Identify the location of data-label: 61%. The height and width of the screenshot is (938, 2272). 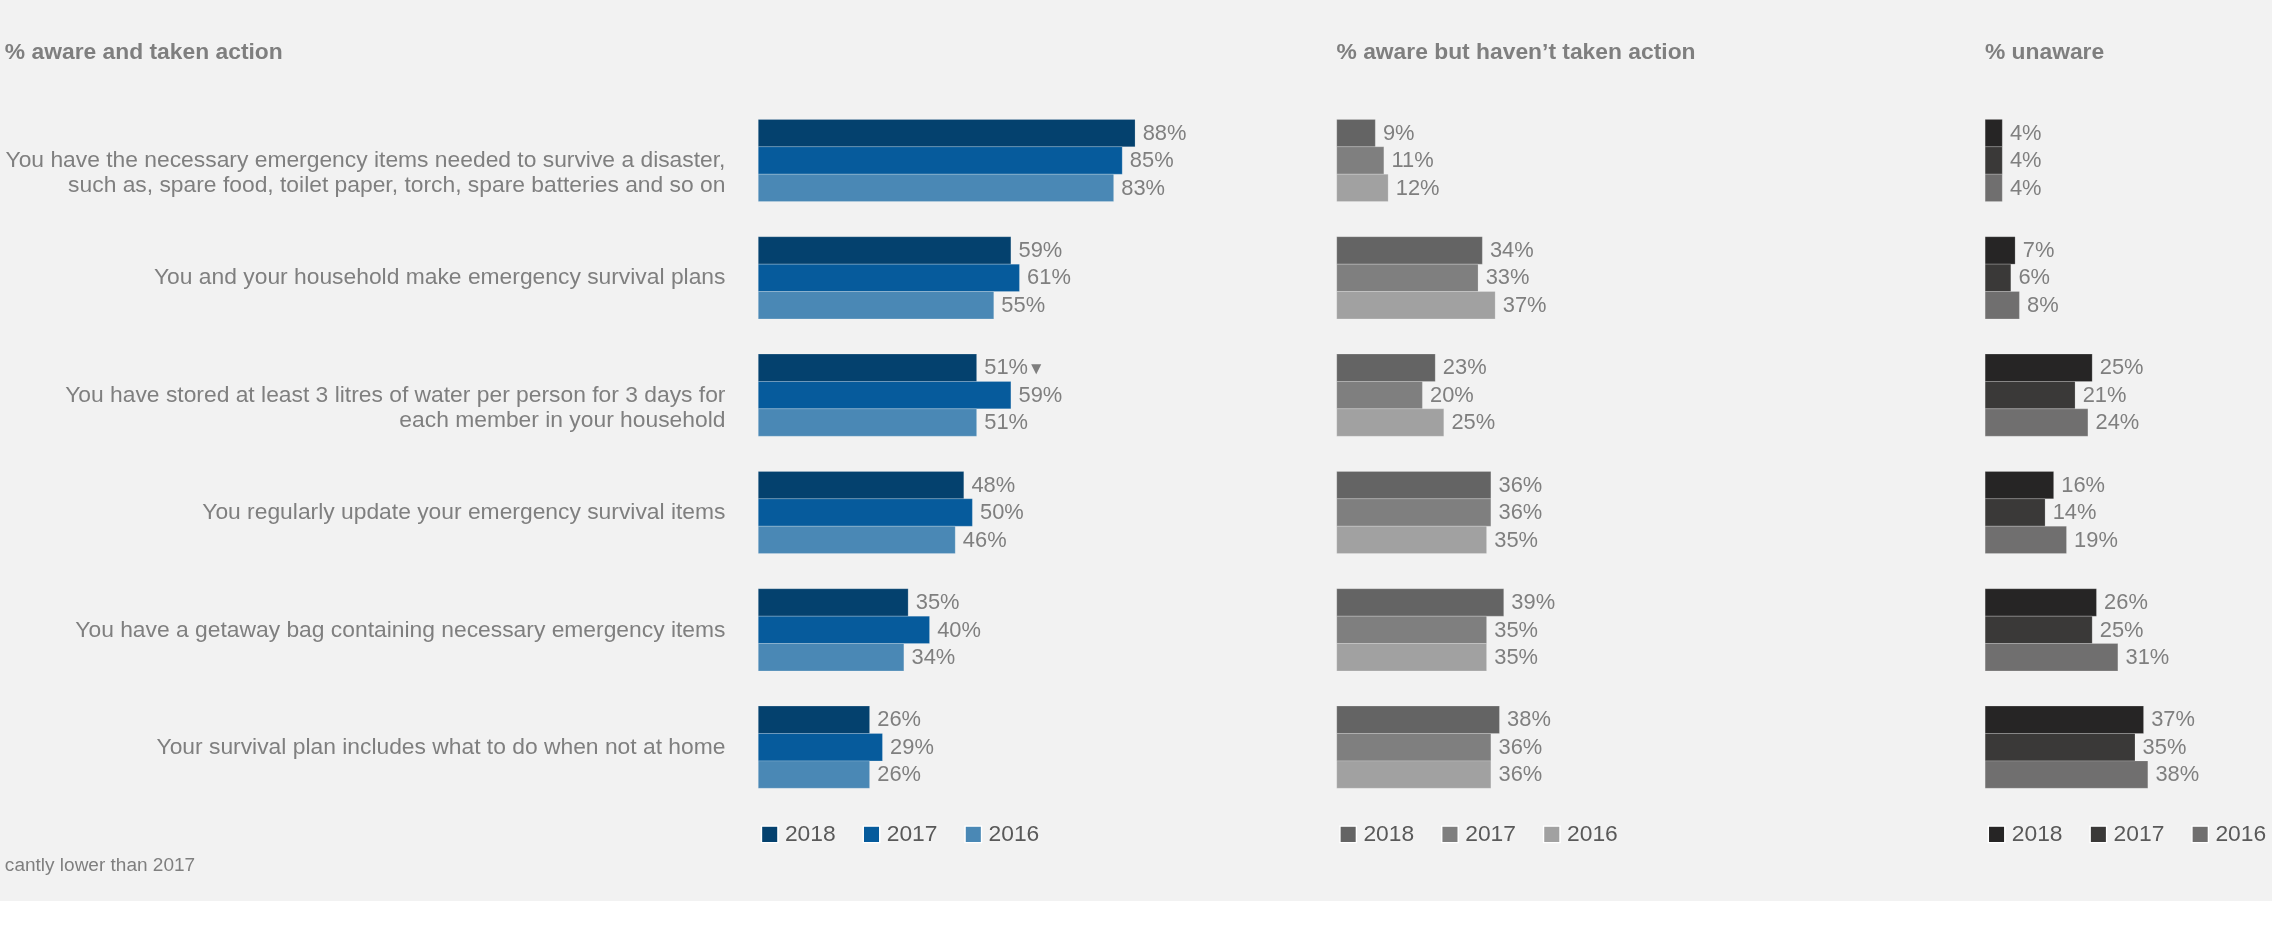
(1049, 277).